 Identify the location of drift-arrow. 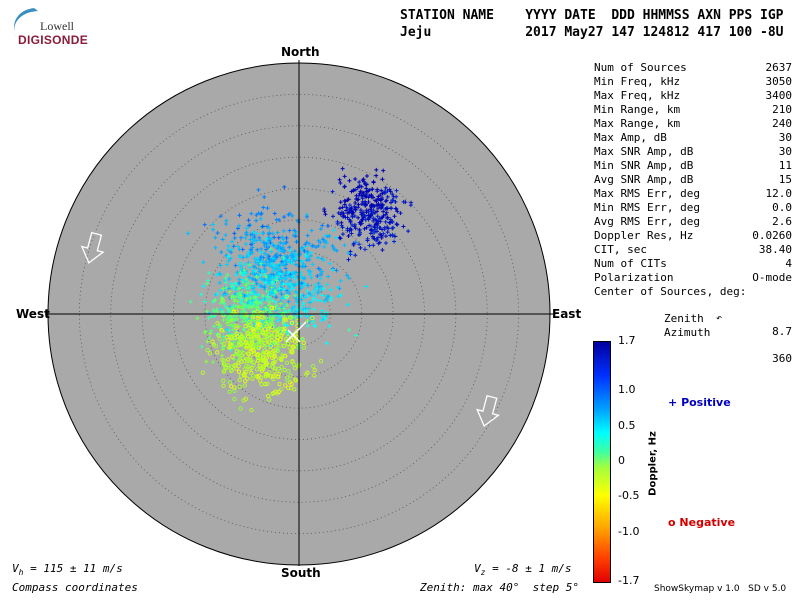
(488, 411).